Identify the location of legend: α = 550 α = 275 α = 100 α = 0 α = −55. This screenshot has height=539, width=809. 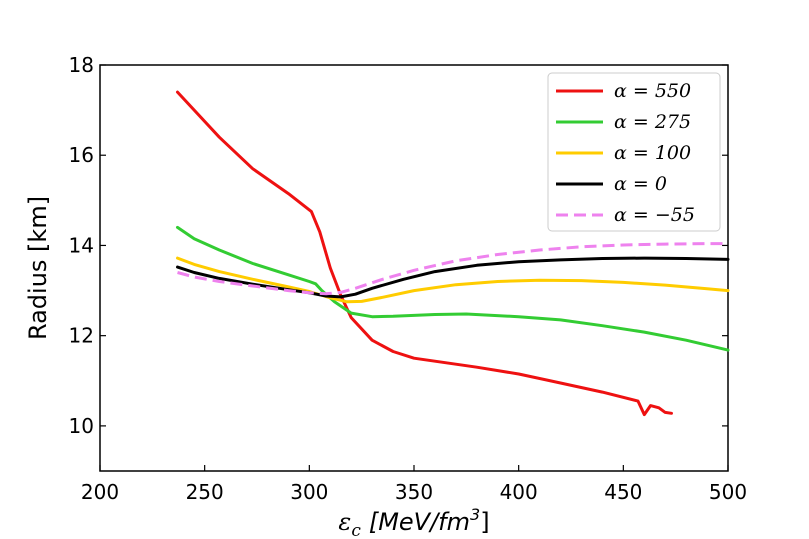
(634, 152).